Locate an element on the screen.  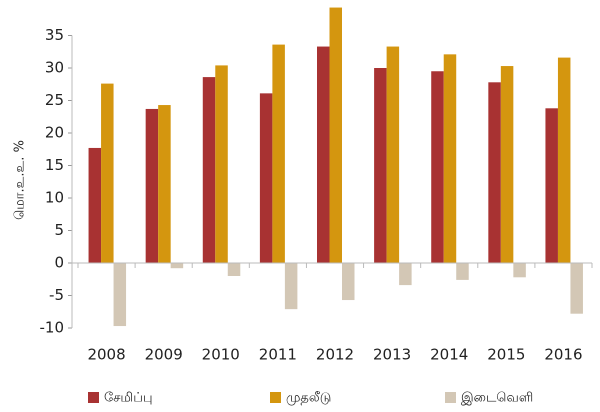
legend-label: சேமிப்பு is located at coordinates (128, 398).